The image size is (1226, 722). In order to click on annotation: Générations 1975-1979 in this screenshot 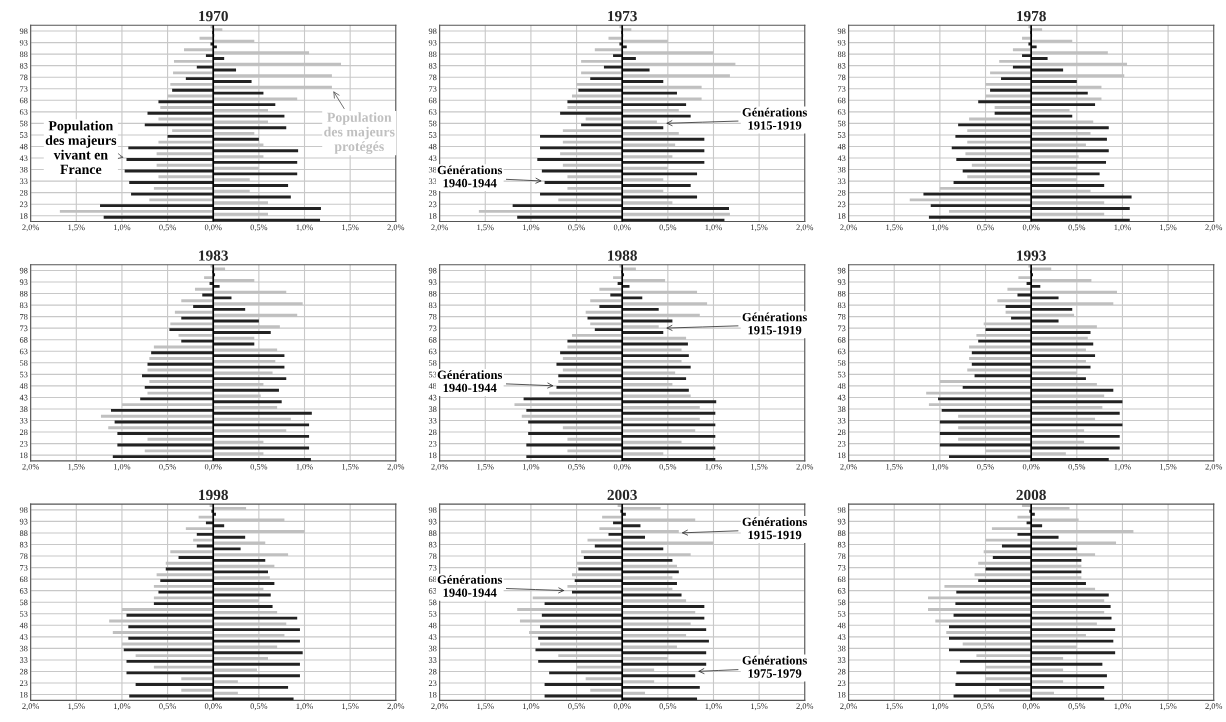, I will do `click(774, 666)`.